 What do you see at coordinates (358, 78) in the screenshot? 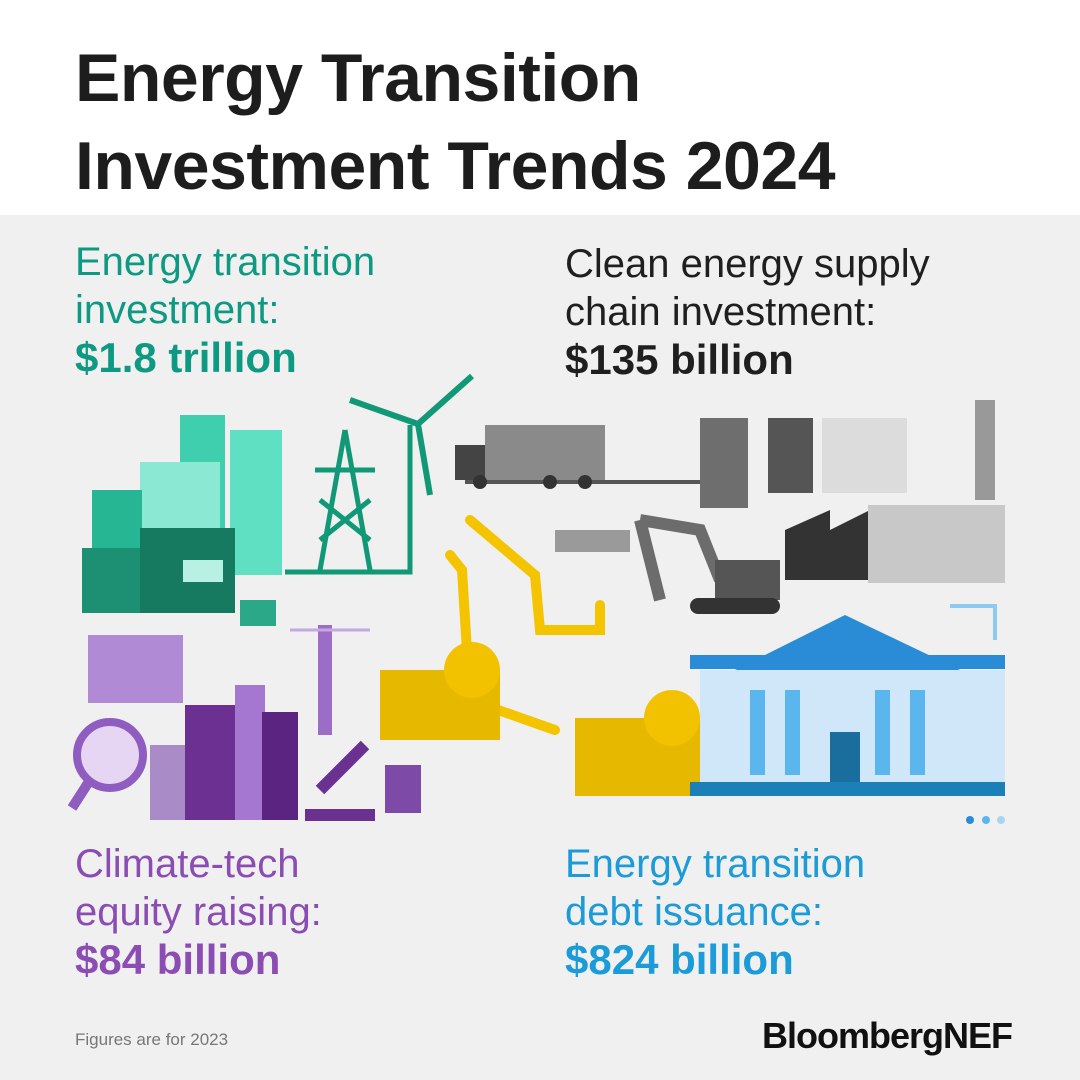
I see `title-line: Energy Transition` at bounding box center [358, 78].